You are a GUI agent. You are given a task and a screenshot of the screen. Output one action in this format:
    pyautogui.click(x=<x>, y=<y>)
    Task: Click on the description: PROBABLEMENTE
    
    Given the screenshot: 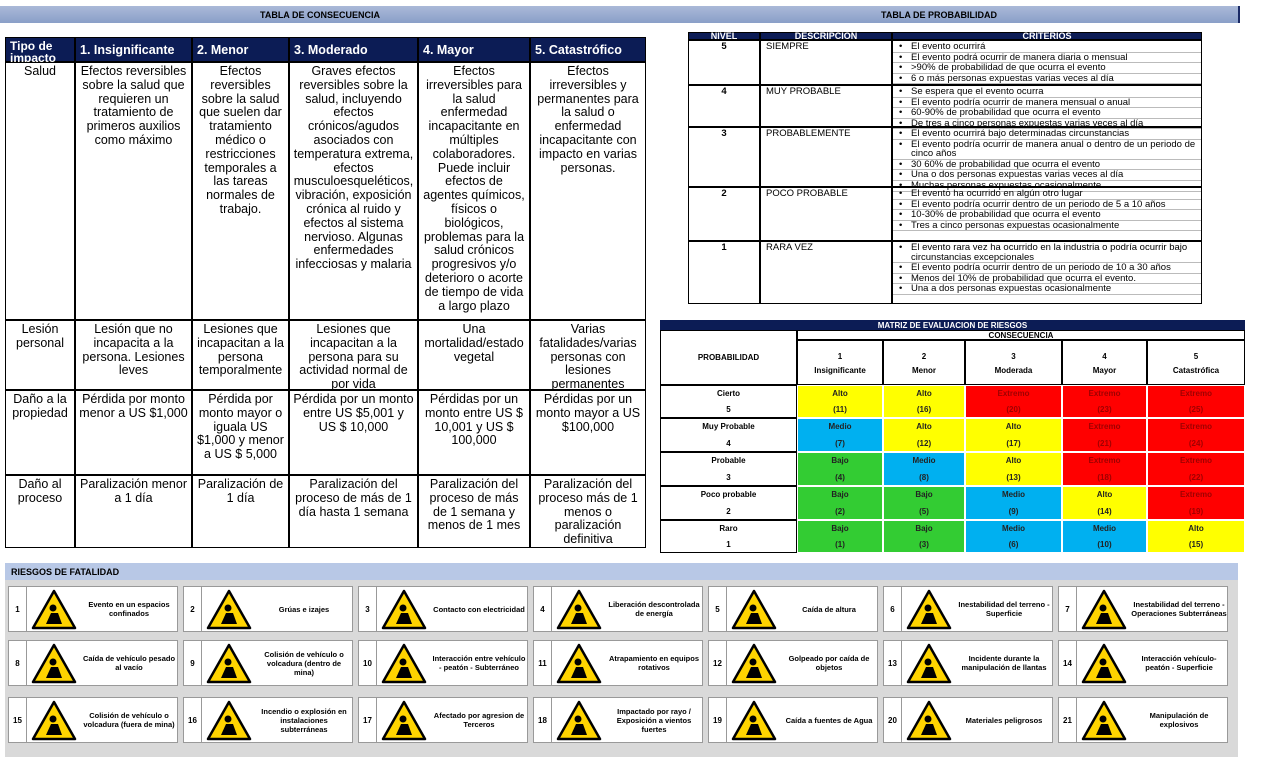 What is the action you would take?
    pyautogui.click(x=826, y=157)
    